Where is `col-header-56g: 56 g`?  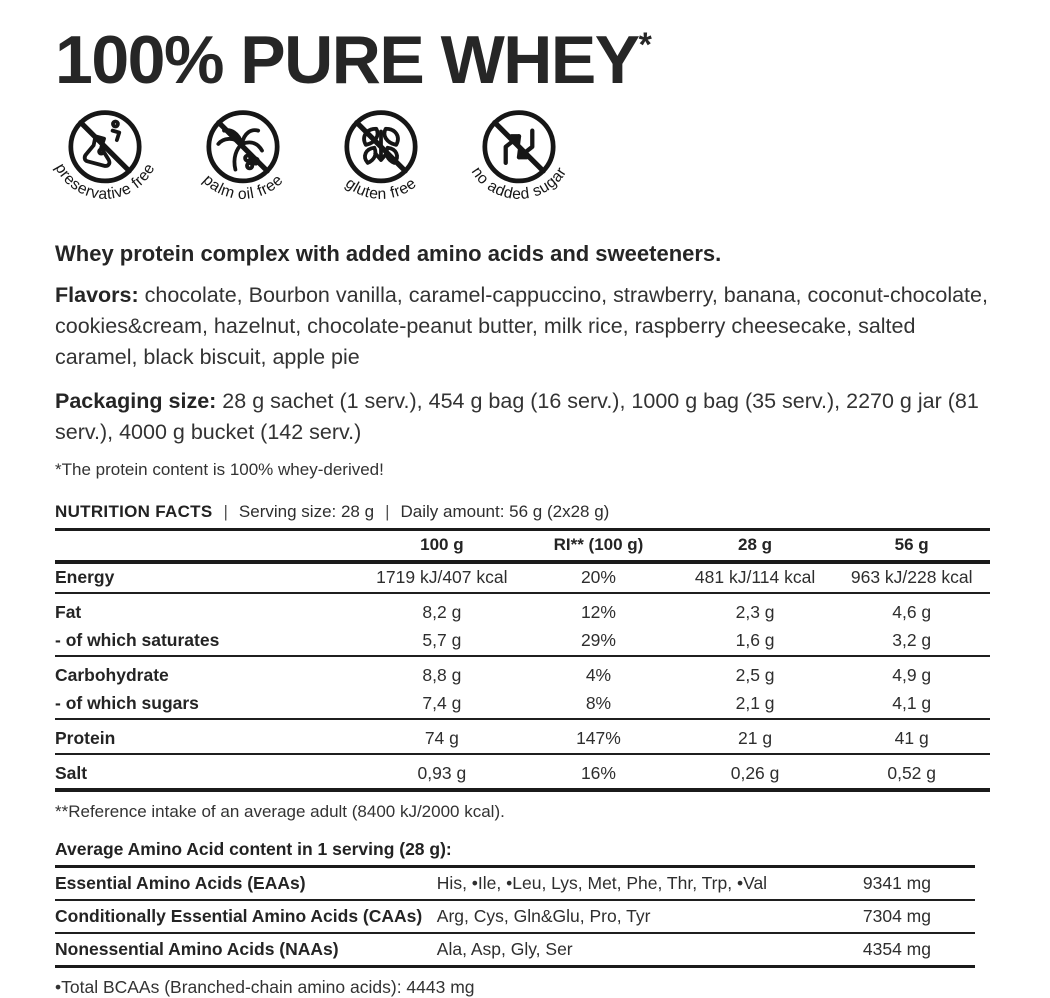
col-header-56g: 56 g is located at coordinates (911, 547).